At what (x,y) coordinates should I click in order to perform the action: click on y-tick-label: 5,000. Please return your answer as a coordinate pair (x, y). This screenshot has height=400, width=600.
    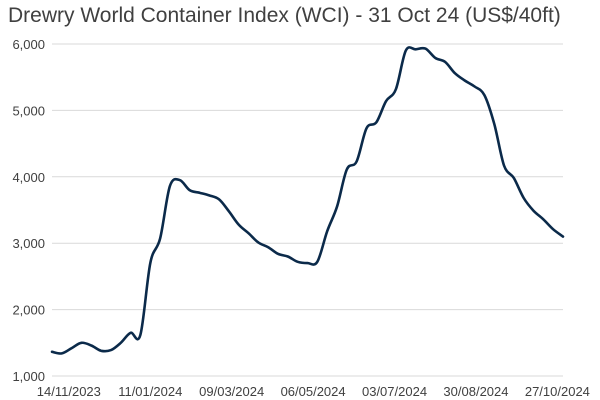
    Looking at the image, I should click on (28, 110).